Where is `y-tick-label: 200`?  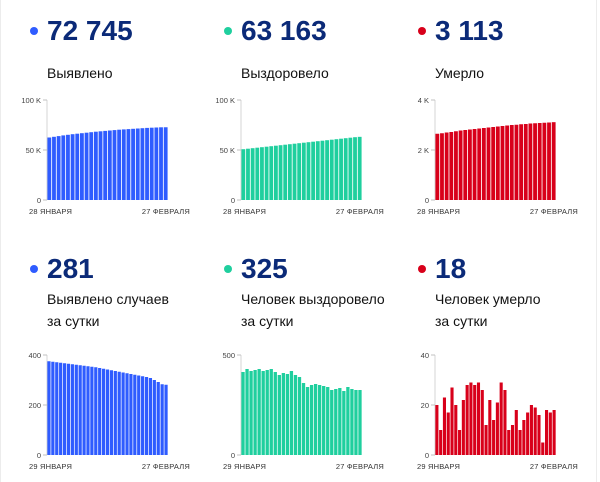
y-tick-label: 200 is located at coordinates (34, 405).